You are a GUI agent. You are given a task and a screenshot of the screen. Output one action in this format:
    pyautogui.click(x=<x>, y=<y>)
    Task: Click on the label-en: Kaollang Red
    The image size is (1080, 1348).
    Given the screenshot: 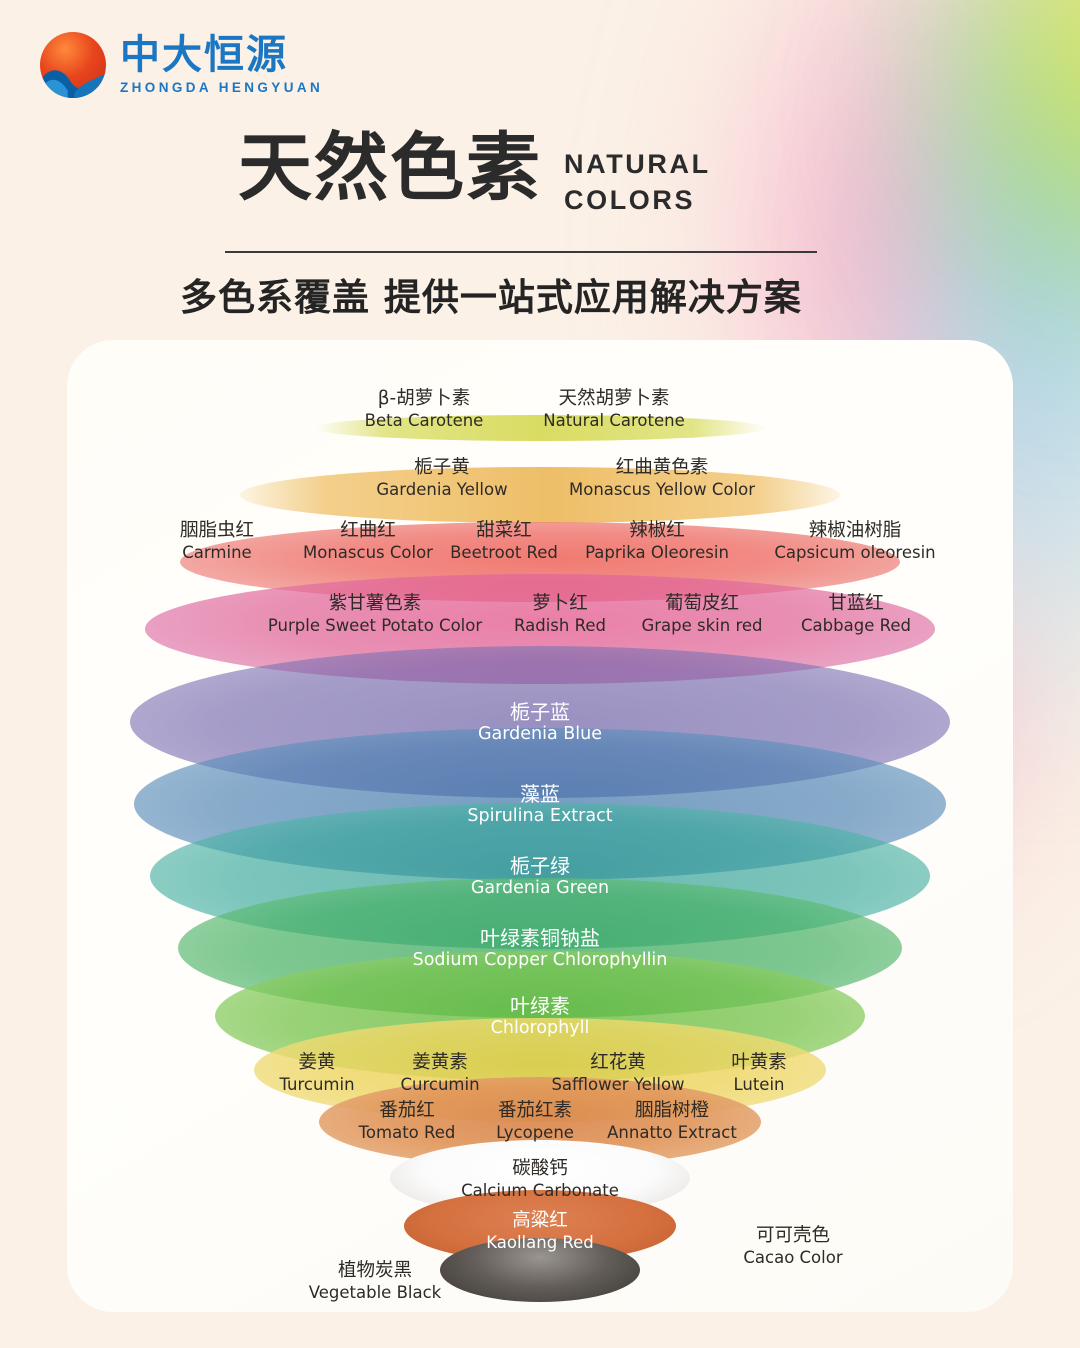 What is the action you would take?
    pyautogui.click(x=540, y=1242)
    